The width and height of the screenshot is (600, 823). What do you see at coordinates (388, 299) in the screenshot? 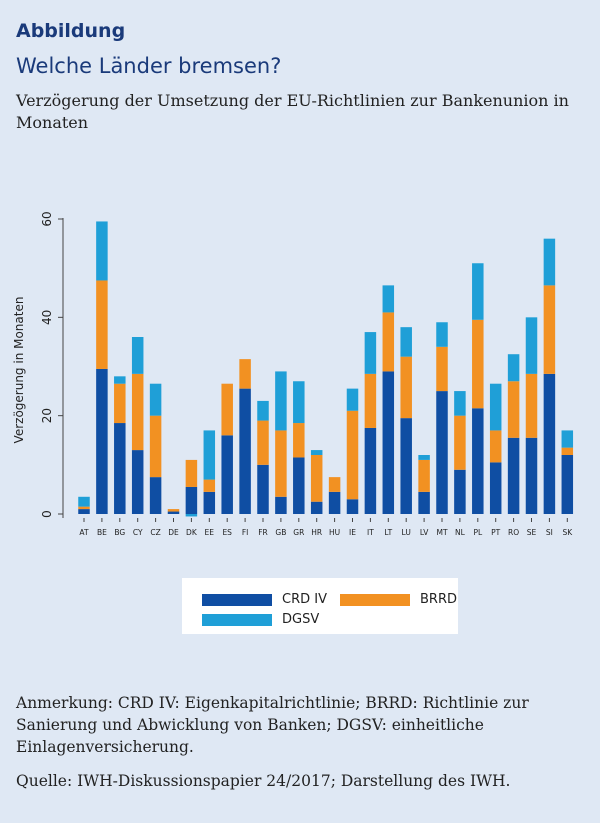
I see `bar-lt-dgsv` at bounding box center [388, 299].